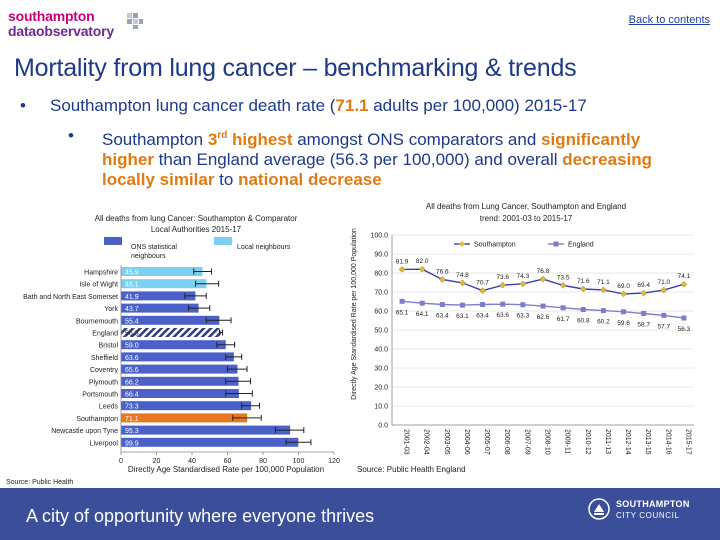 The height and width of the screenshot is (540, 720). I want to click on bar-value-label: 65.6, so click(132, 370).